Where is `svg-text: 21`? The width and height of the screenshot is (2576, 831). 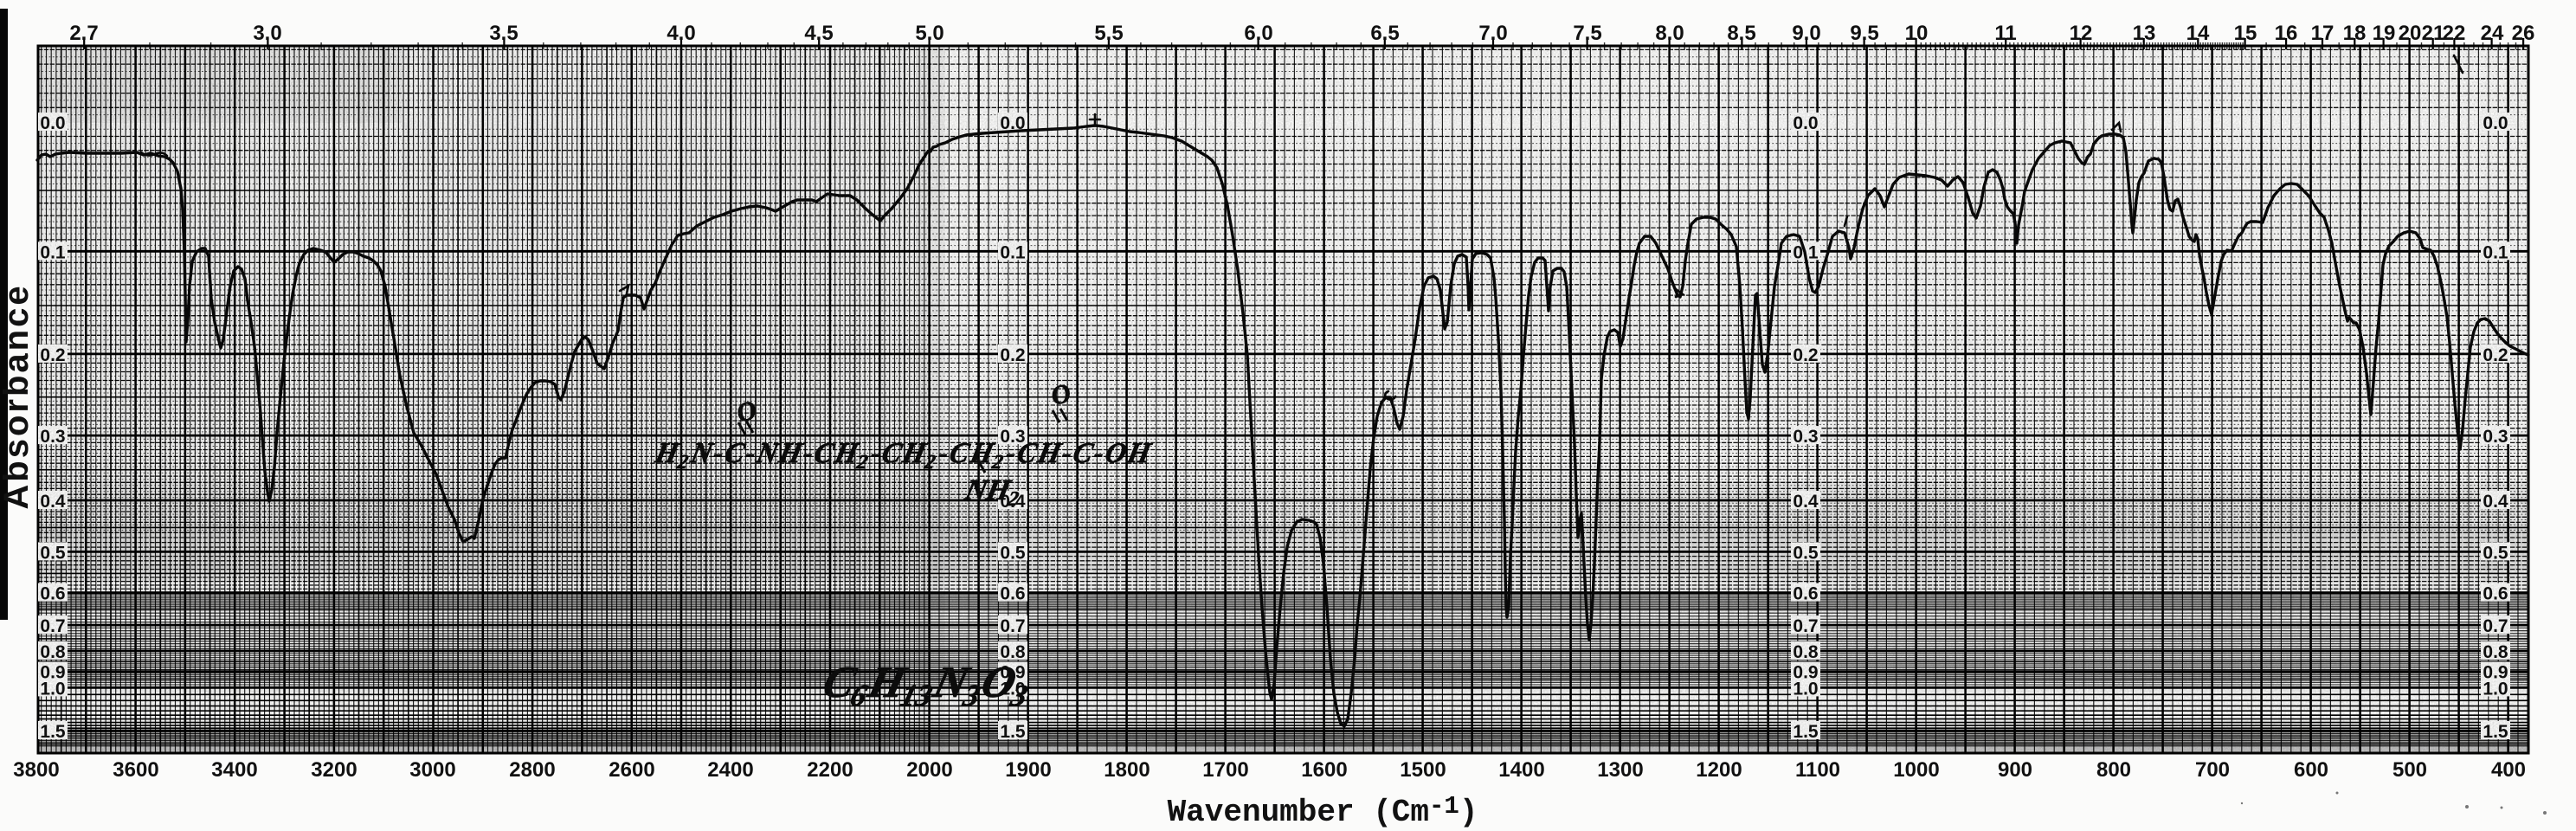 svg-text: 21 is located at coordinates (2433, 33).